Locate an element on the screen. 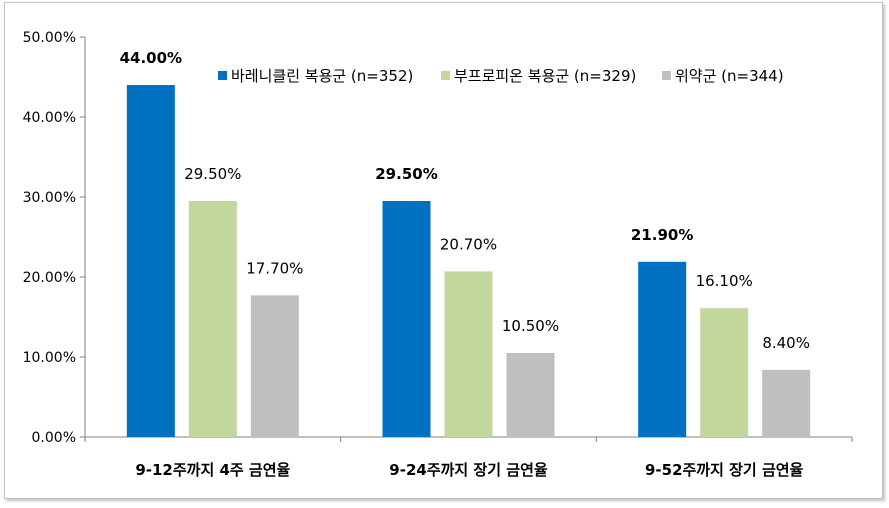 The width and height of the screenshot is (889, 508). y-axis: 0.00% 10.00% 20.00% 30.00% 40.00% 50.00% is located at coordinates (54, 238).